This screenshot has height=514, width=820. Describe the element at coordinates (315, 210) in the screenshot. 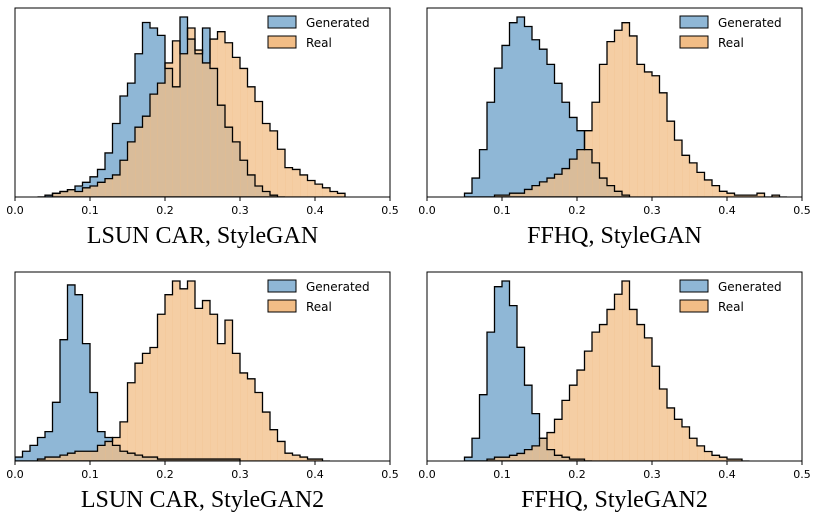

I see `x-tick-label: 0.4` at that location.